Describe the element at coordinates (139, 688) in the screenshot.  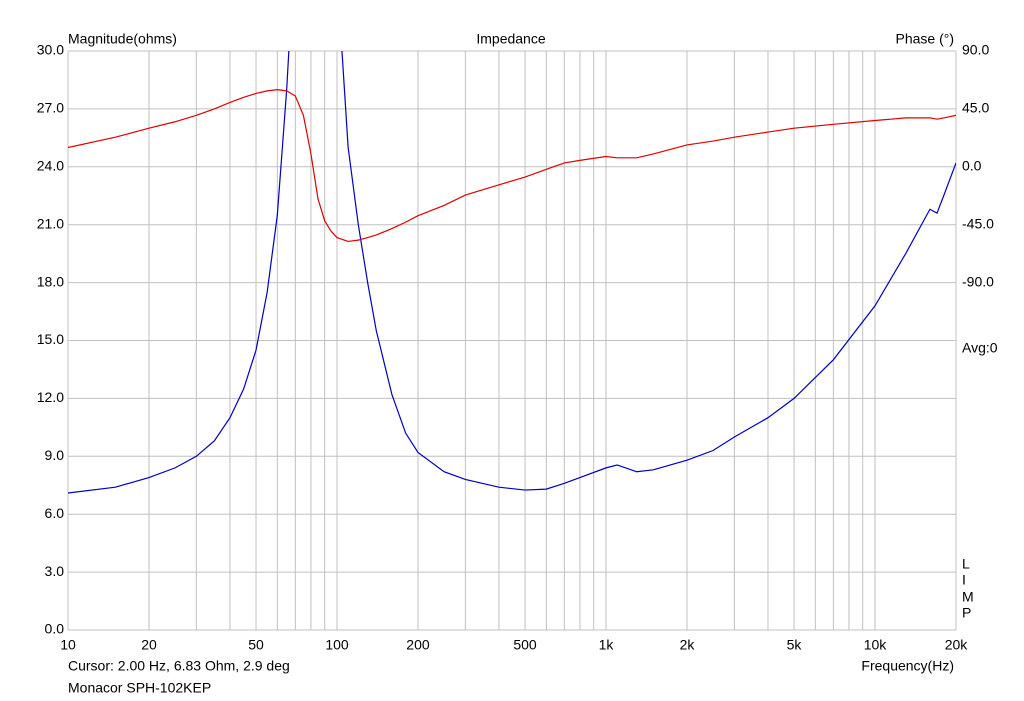
I see `footer-text: Monacor SPH-102KEP` at that location.